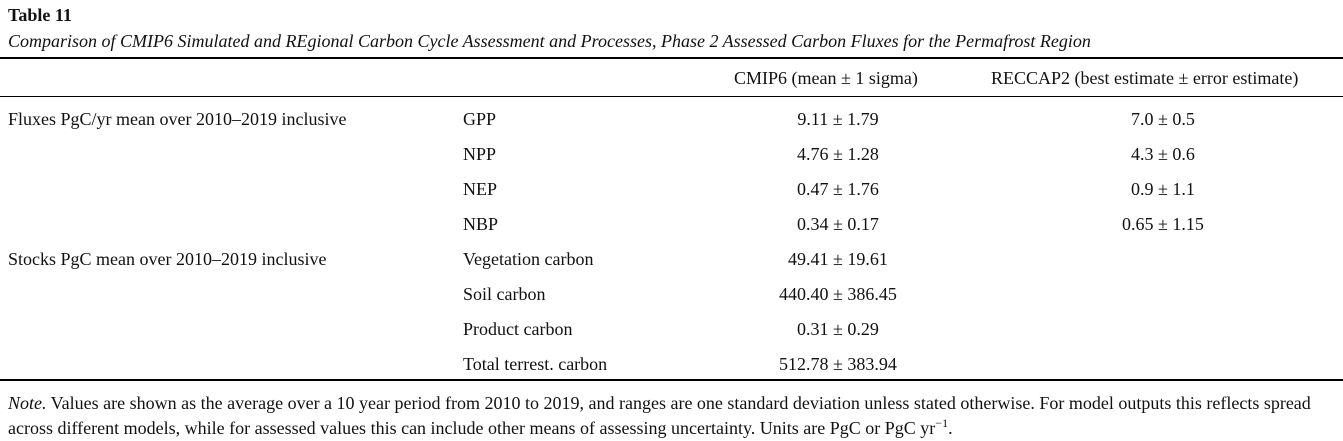  I want to click on row-cmip6-value: 0.47 ± 1.76, so click(838, 189).